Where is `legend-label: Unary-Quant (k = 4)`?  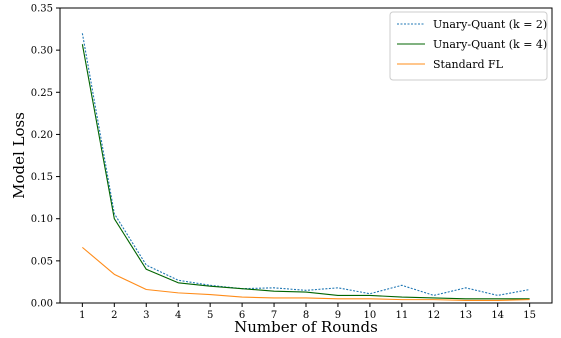
legend-label: Unary-Quant (k = 4) is located at coordinates (490, 44).